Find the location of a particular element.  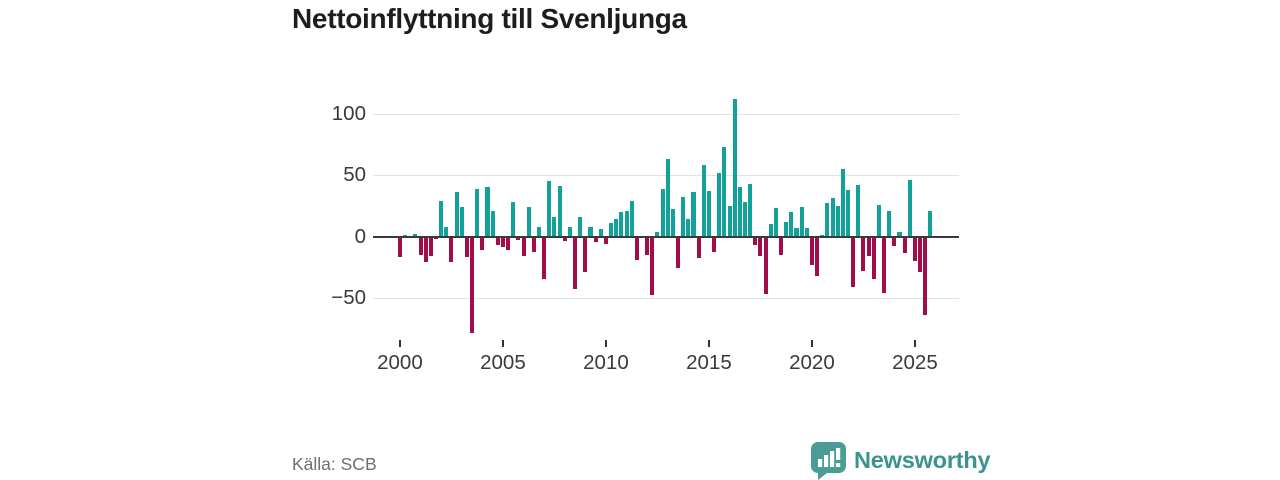

bar-2009-q3 is located at coordinates (595, 240).